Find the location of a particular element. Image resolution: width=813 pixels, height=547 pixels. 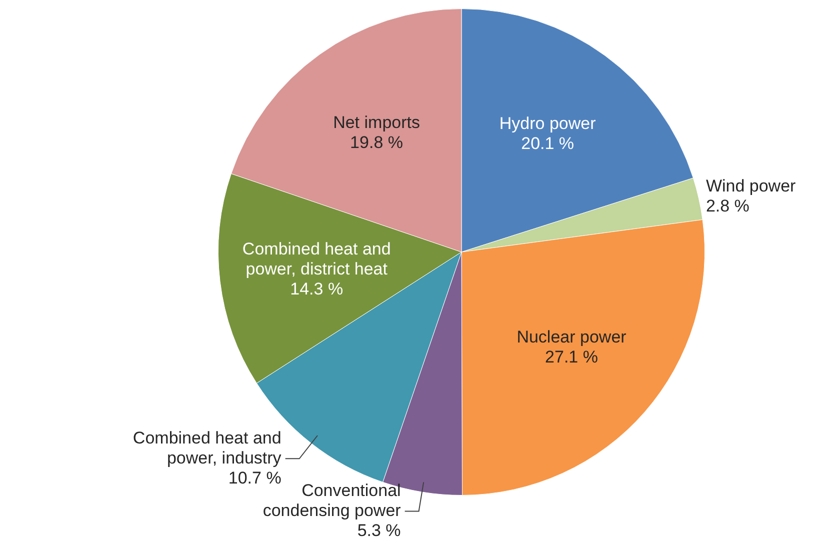

data-label: 2.8 % is located at coordinates (728, 206).